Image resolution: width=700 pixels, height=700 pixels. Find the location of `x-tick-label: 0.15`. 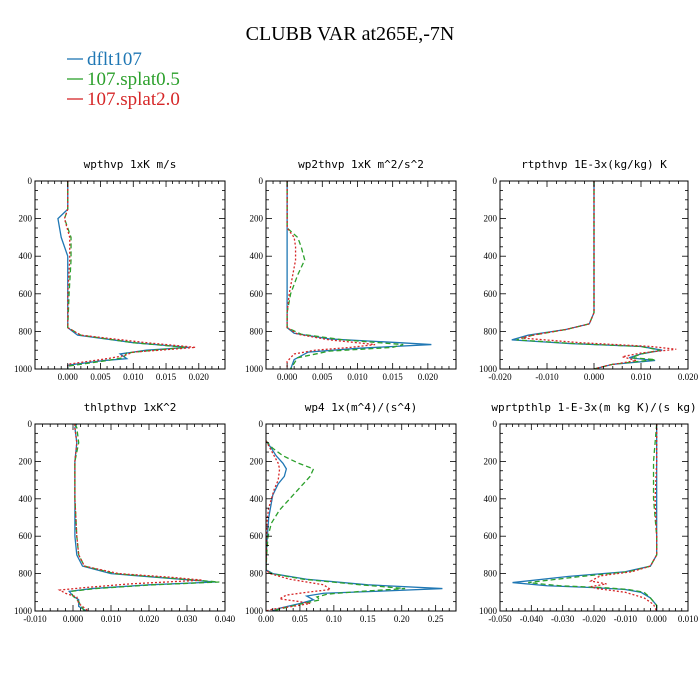

x-tick-label: 0.15 is located at coordinates (368, 619).